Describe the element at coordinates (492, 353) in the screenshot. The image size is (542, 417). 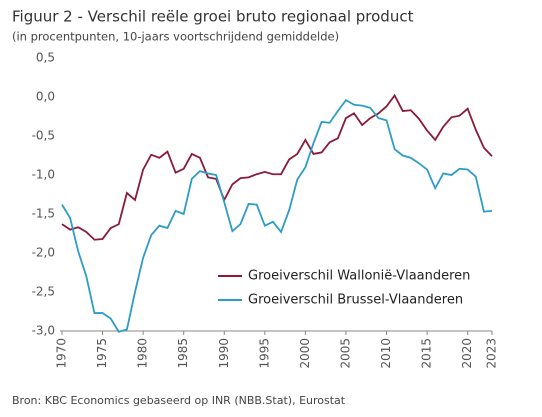
I see `x-tick-label: 2023` at that location.